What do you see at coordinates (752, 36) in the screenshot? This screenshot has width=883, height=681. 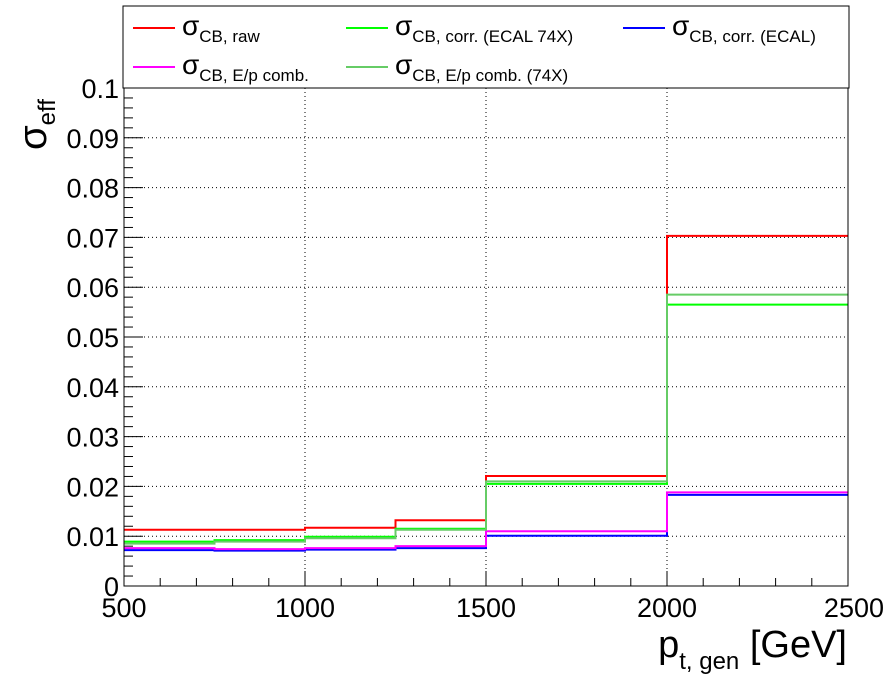 I see `legend-label-sub: CB, corr. (ECAL)` at bounding box center [752, 36].